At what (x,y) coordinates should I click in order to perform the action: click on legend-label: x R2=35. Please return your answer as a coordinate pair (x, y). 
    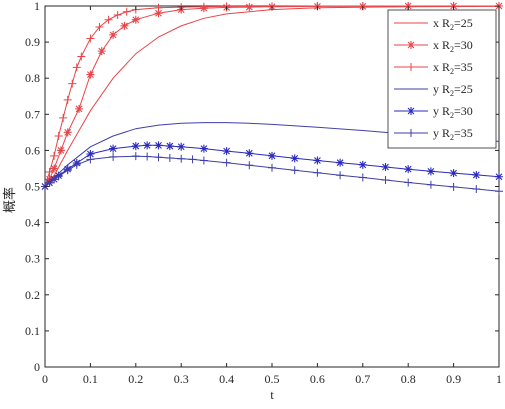
    Looking at the image, I should click on (453, 68).